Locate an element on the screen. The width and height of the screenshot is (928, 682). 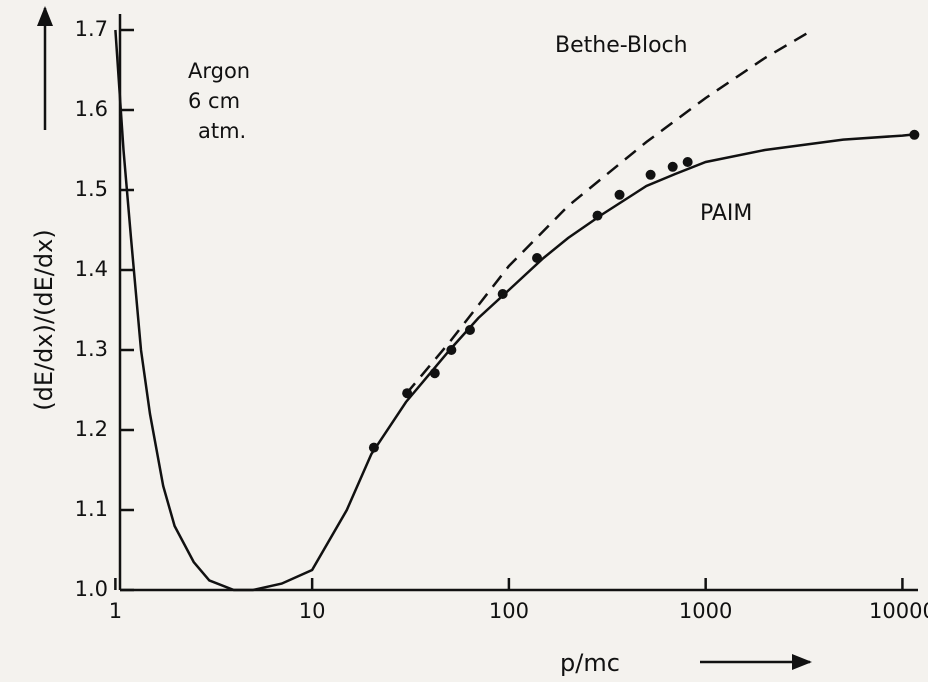
y-tick-label: 1.0 is located at coordinates (91, 589).